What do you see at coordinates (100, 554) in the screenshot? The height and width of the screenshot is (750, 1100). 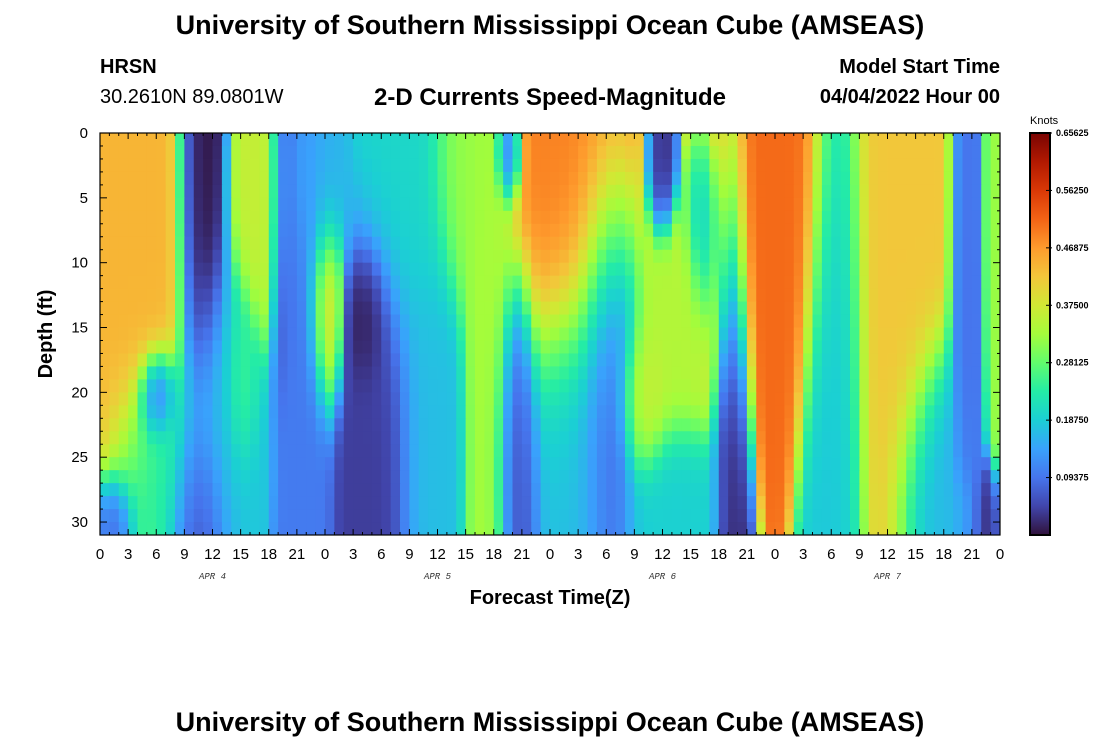 I see `x-tick-label: 0` at bounding box center [100, 554].